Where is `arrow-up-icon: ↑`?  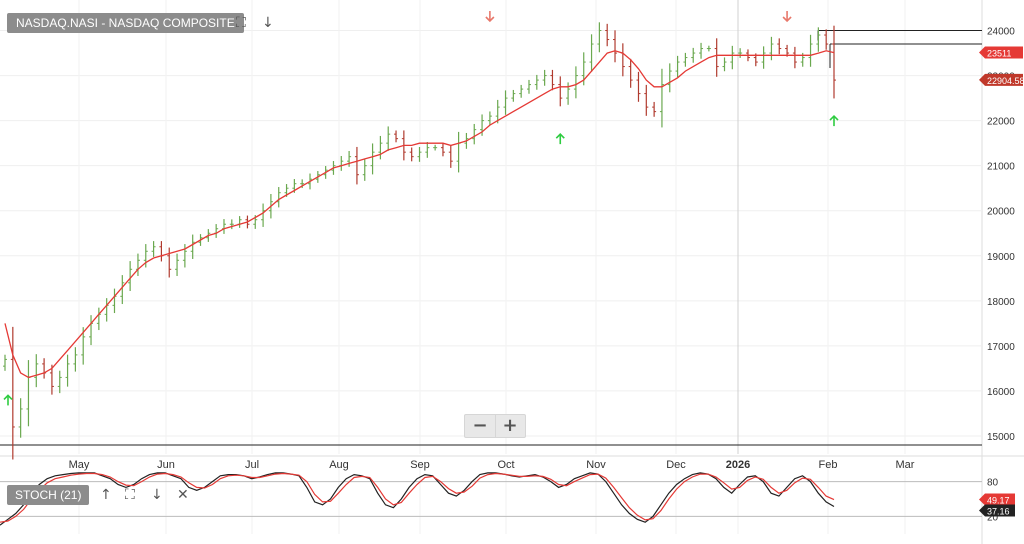
arrow-up-icon: ↑ is located at coordinates (106, 495).